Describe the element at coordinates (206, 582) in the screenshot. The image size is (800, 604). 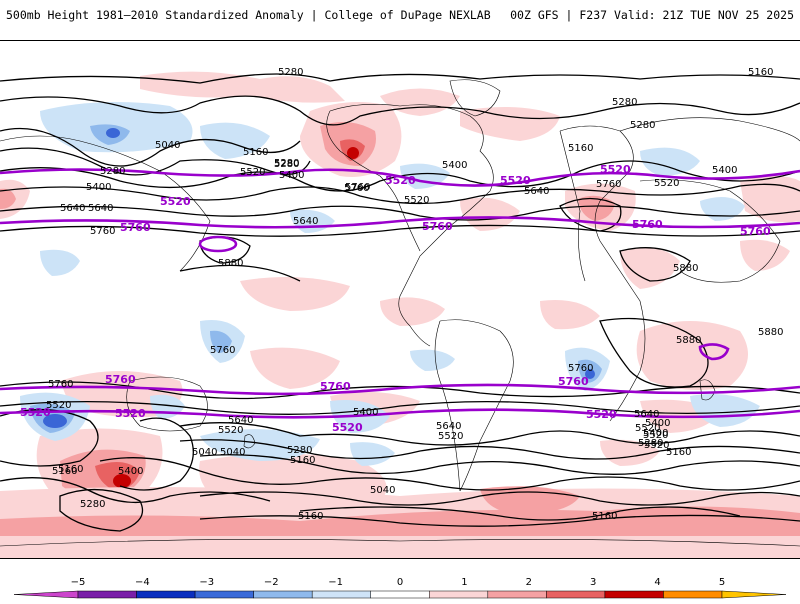
I see `colorbar-tick-label: −3` at that location.